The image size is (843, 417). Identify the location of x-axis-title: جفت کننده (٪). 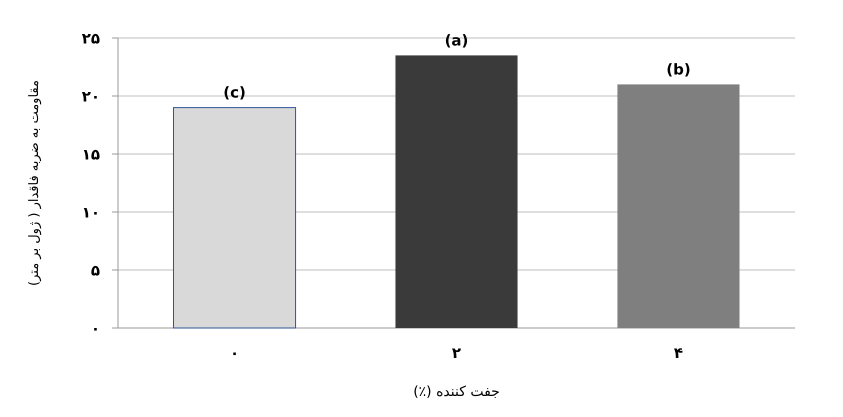
(456, 392).